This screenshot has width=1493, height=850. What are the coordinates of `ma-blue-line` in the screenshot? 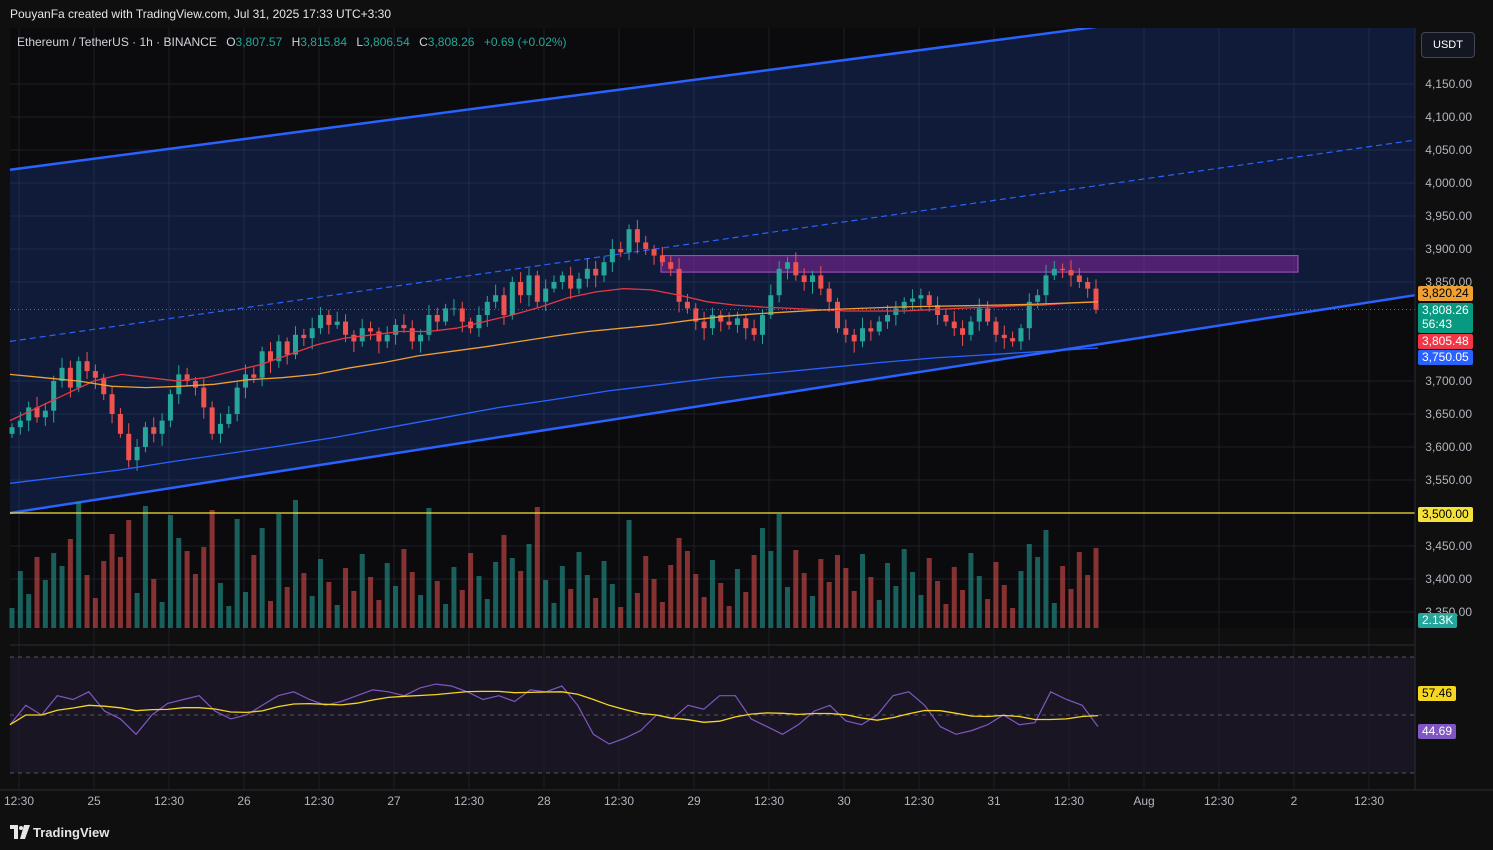 It's located at (554, 415).